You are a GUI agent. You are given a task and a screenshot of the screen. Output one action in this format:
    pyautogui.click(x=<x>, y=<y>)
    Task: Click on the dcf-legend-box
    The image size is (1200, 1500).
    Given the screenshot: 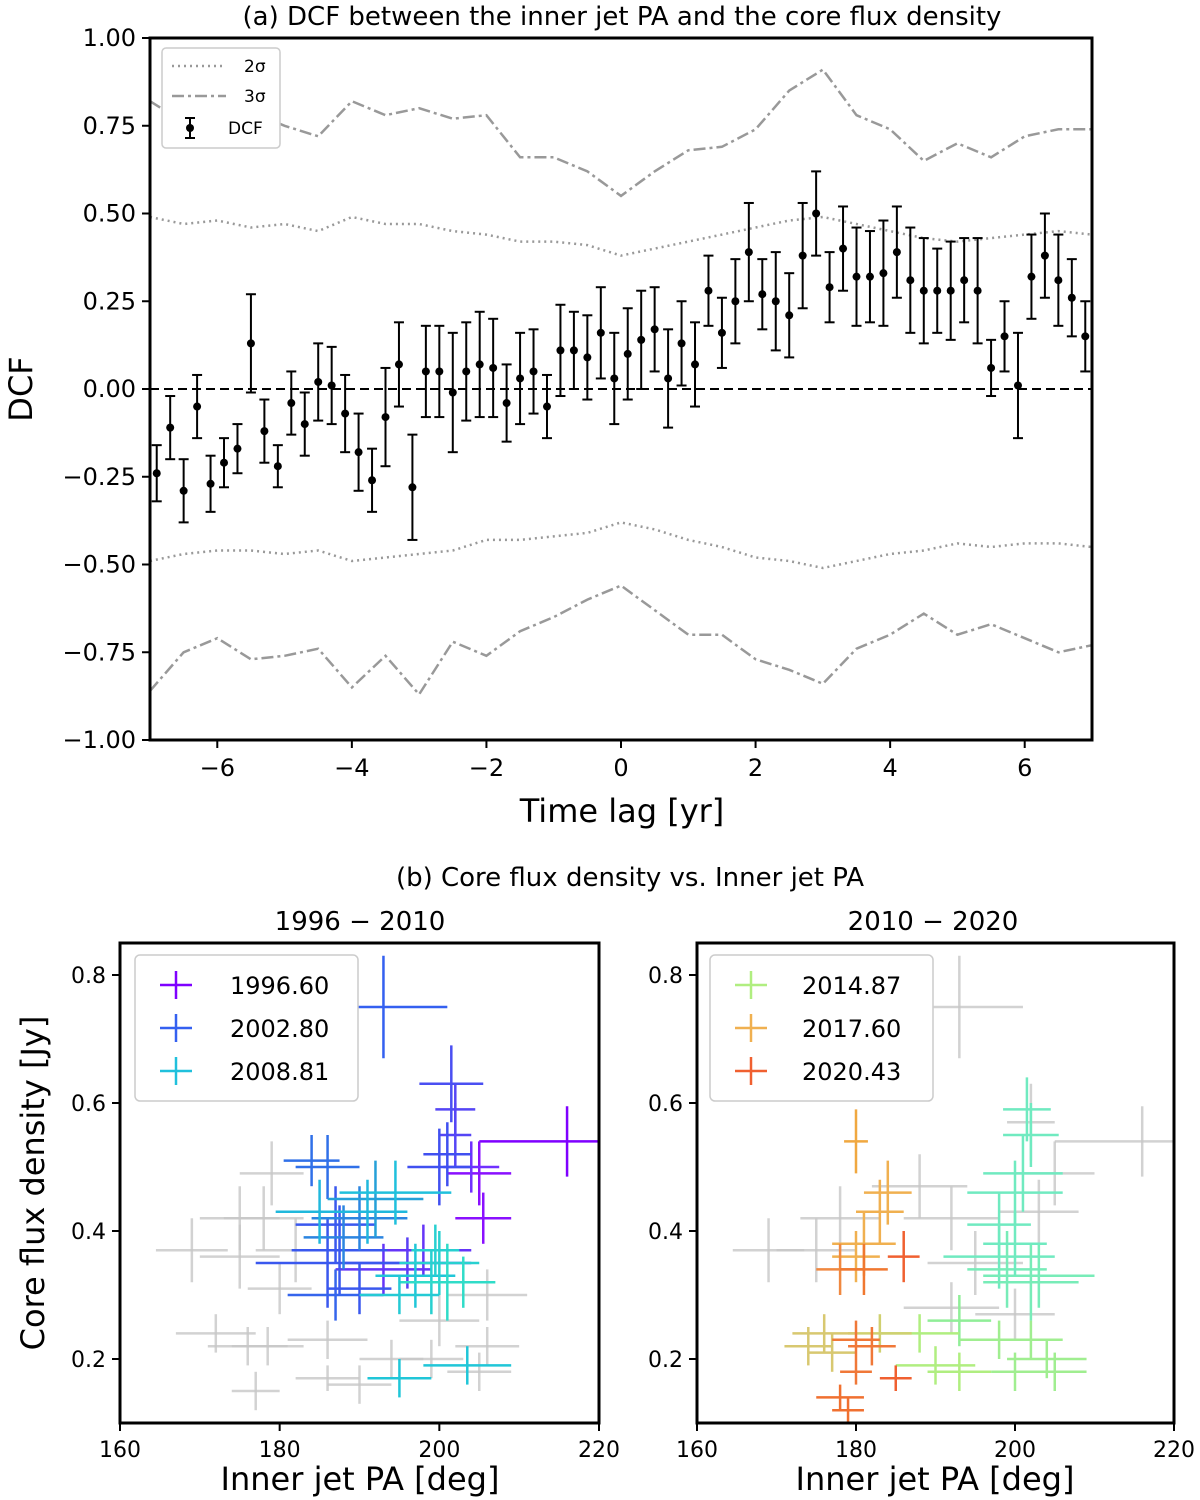 What is the action you would take?
    pyautogui.click(x=221, y=98)
    